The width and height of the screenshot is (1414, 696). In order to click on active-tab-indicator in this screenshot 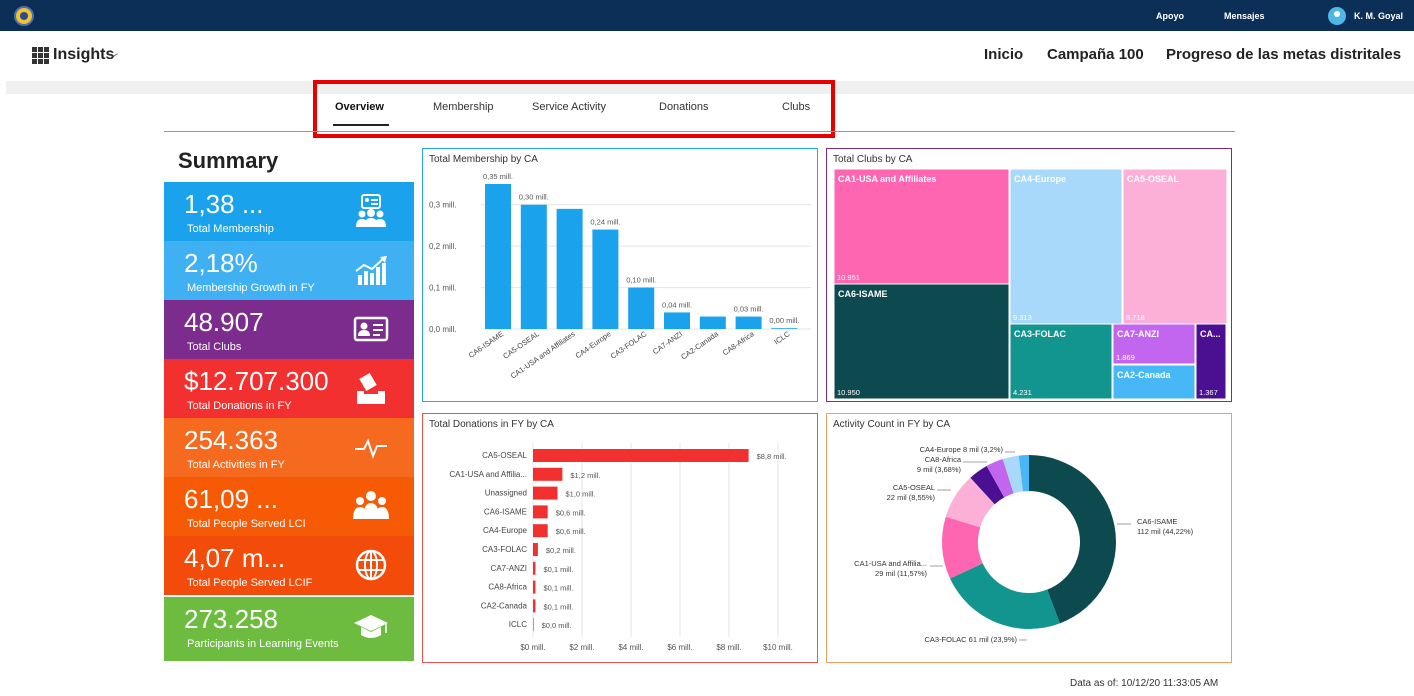, I will do `click(361, 125)`.